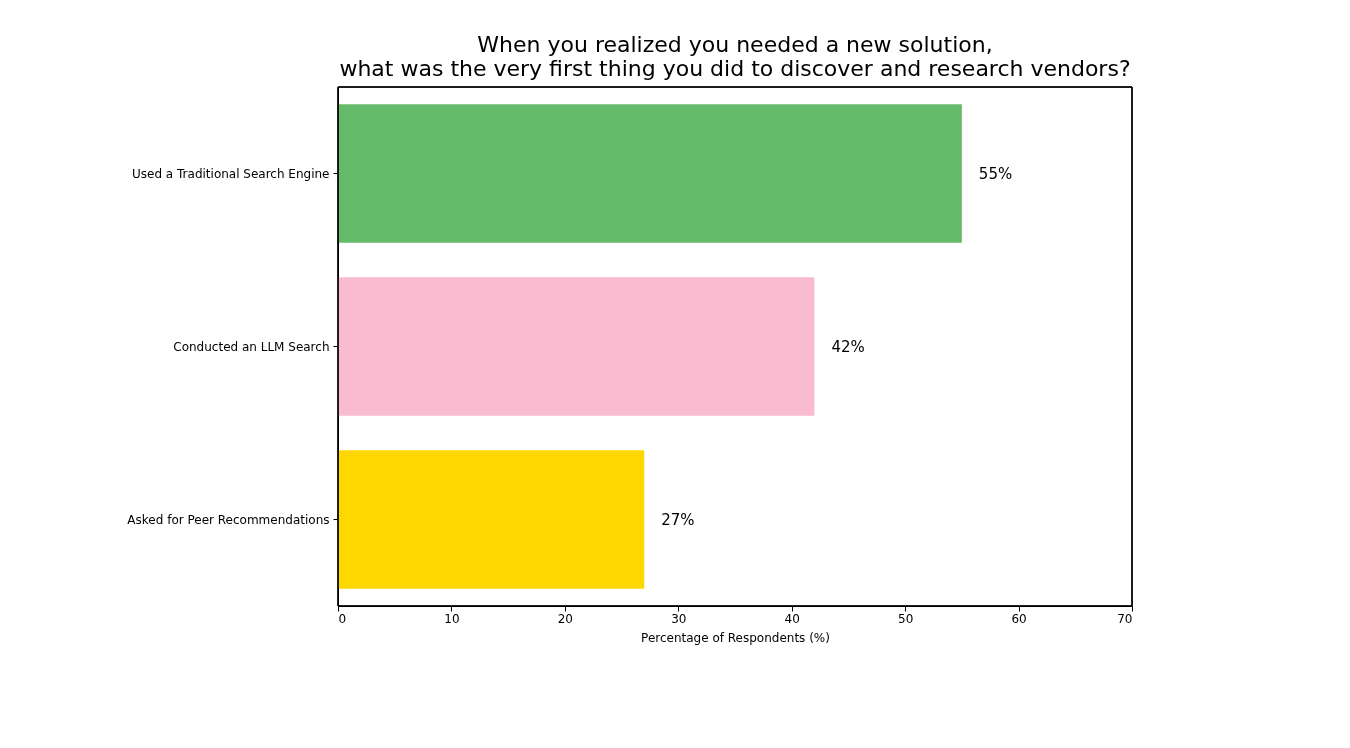  I want to click on x-tick-label: 0, so click(342, 618).